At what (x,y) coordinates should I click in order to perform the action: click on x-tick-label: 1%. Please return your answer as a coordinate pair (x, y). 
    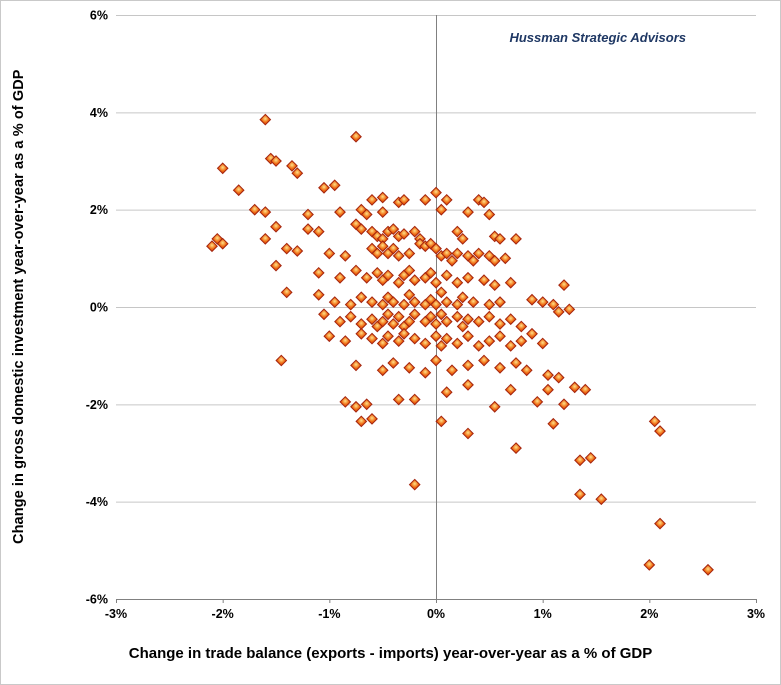
    Looking at the image, I should click on (543, 614).